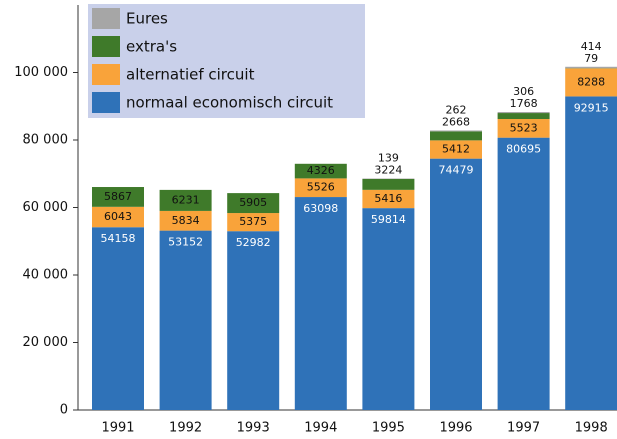  I want to click on x-tick-label: 1998, so click(591, 428).